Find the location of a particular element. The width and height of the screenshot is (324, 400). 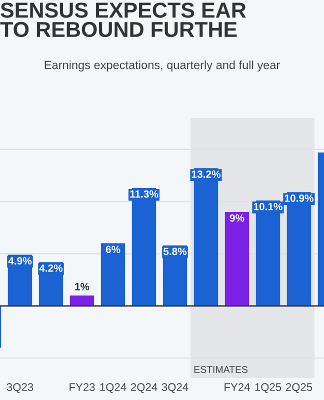

x-tick-label: FY23 is located at coordinates (82, 387).